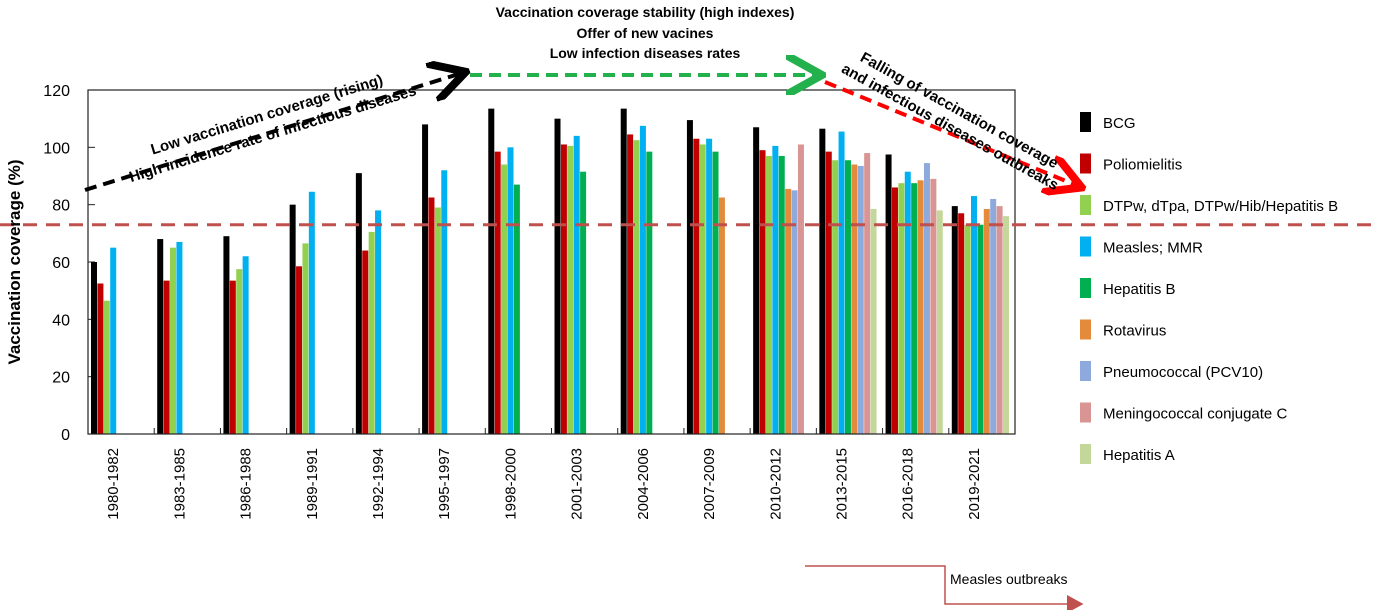  What do you see at coordinates (933, 306) in the screenshot?
I see `bar-meningococcal-conjugate-c-2016-2018` at bounding box center [933, 306].